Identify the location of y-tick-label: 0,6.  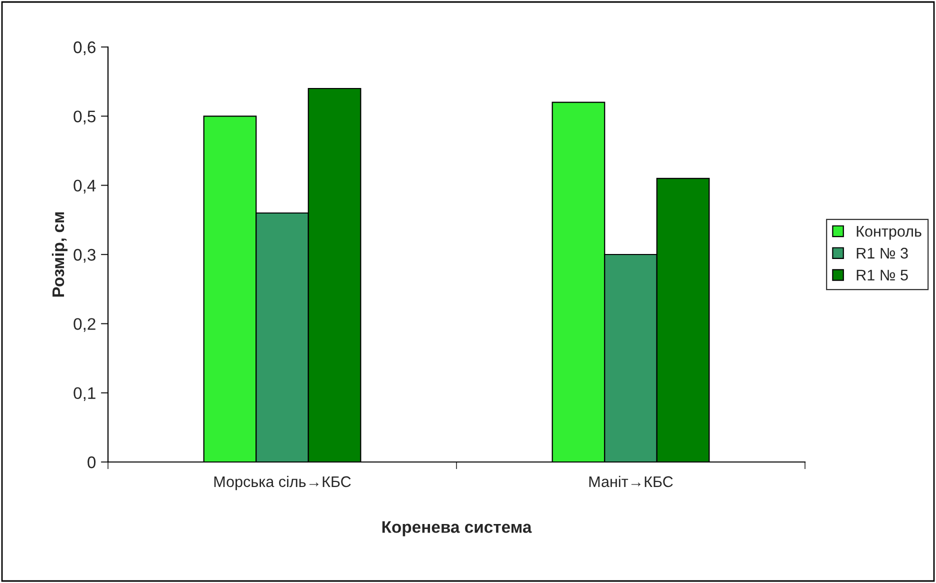
(85, 48).